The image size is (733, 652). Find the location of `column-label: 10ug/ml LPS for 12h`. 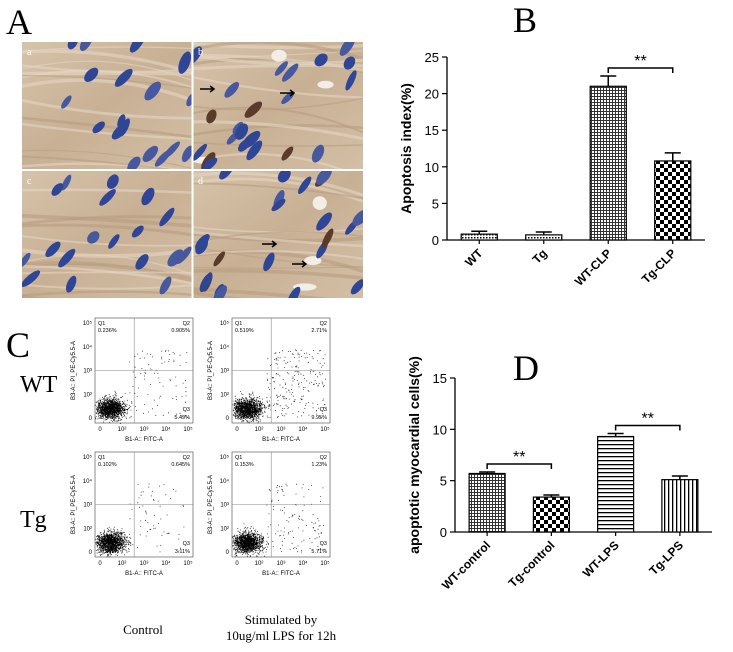

column-label: 10ug/ml LPS for 12h is located at coordinates (281, 635).